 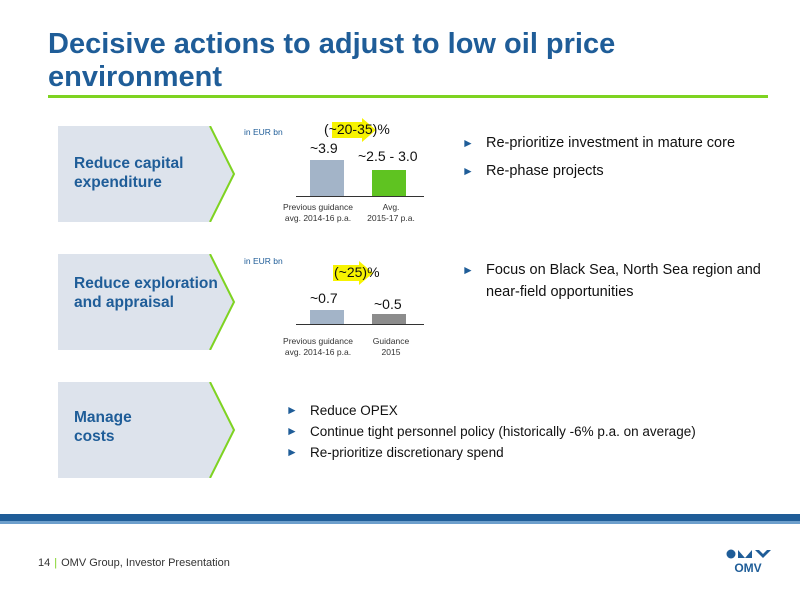 I want to click on section-exploration-label: Reduce exploration and appraisal, so click(x=146, y=293).